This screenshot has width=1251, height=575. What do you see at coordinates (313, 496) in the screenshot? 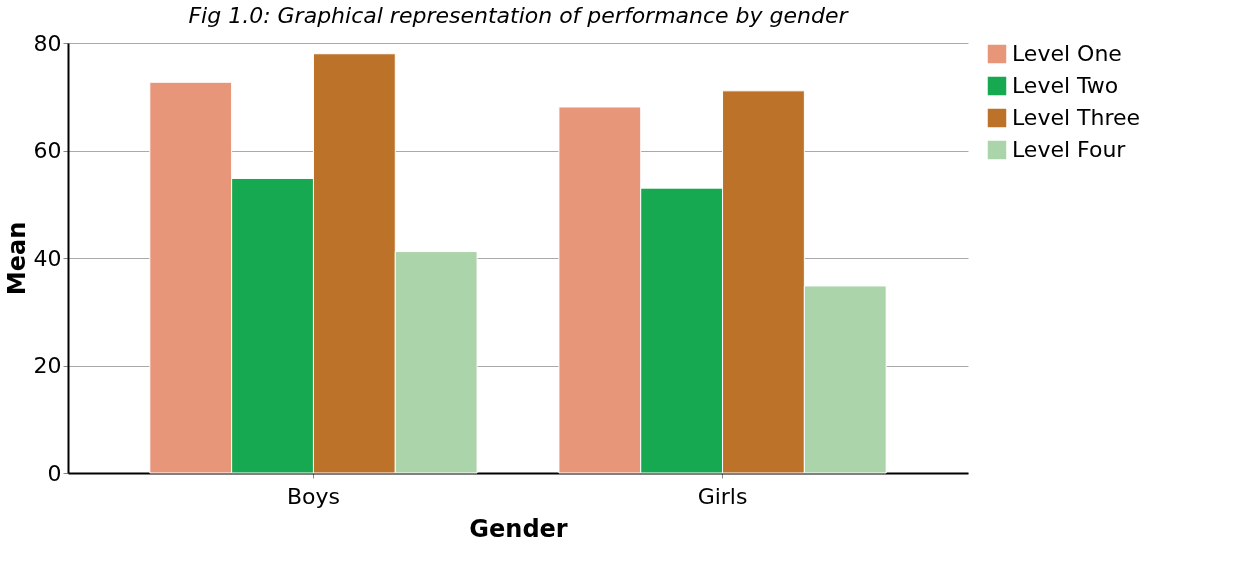
I see `x-tick-label: Boys` at bounding box center [313, 496].